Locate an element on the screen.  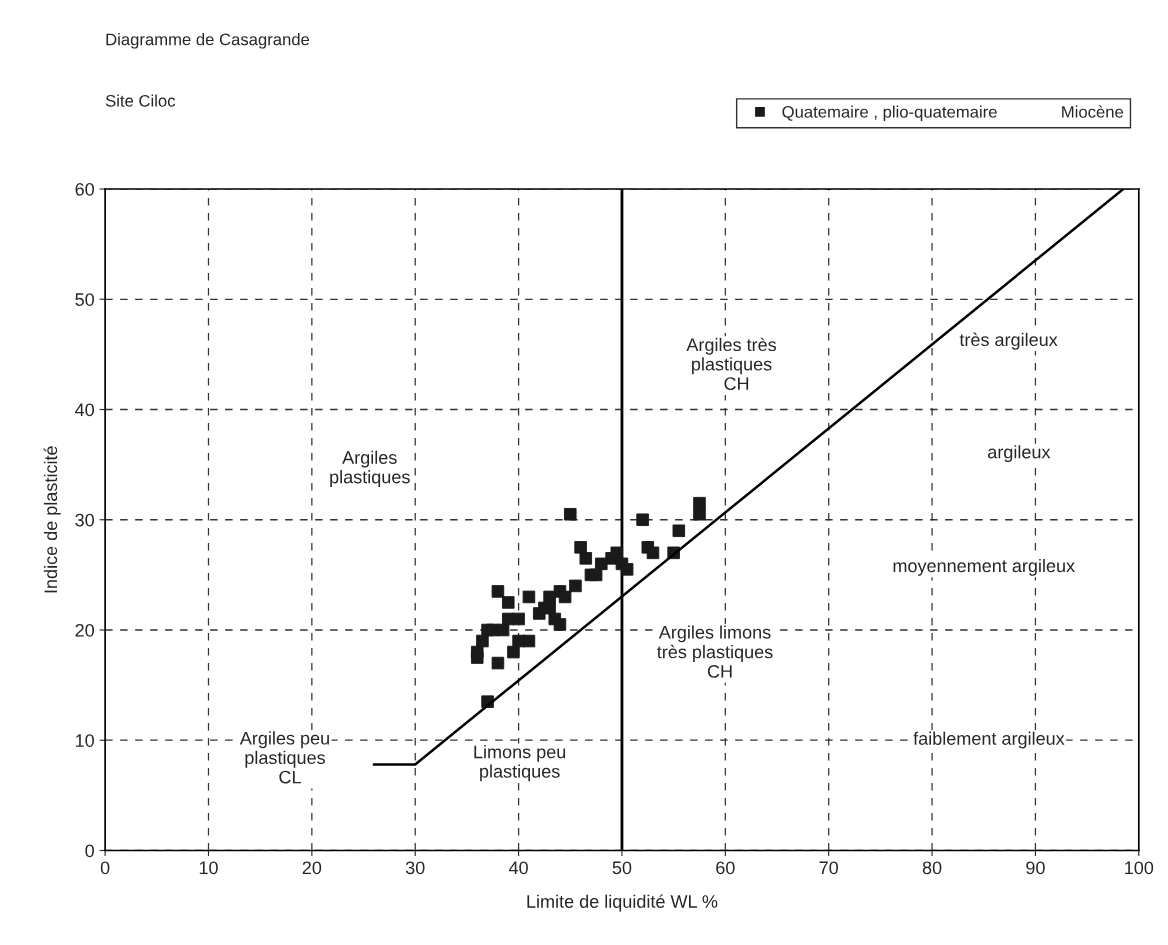
y-tick-label: 30 is located at coordinates (84, 520).